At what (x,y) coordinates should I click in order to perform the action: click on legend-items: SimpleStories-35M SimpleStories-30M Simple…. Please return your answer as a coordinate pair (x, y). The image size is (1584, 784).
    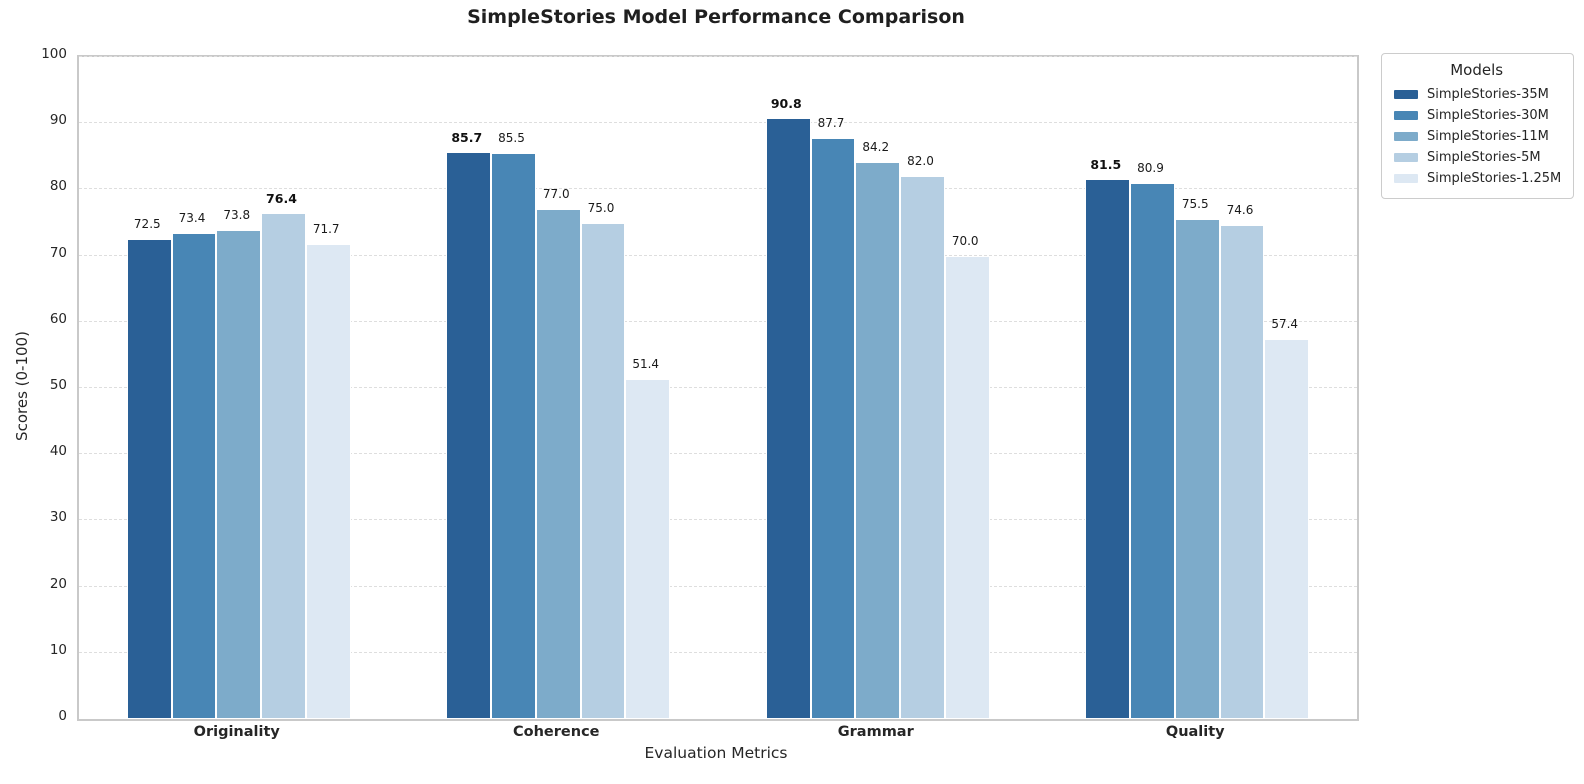
    Looking at the image, I should click on (1476, 136).